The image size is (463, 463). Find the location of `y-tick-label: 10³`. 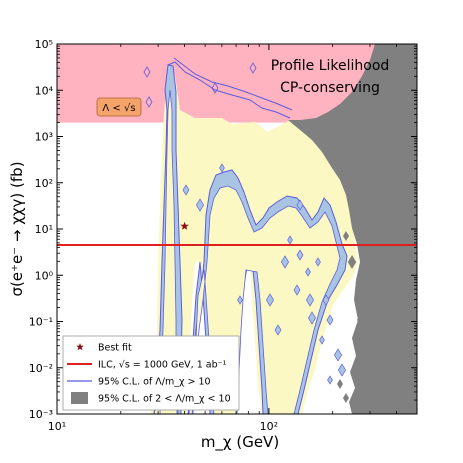

y-tick-label: 10³ is located at coordinates (44, 137).